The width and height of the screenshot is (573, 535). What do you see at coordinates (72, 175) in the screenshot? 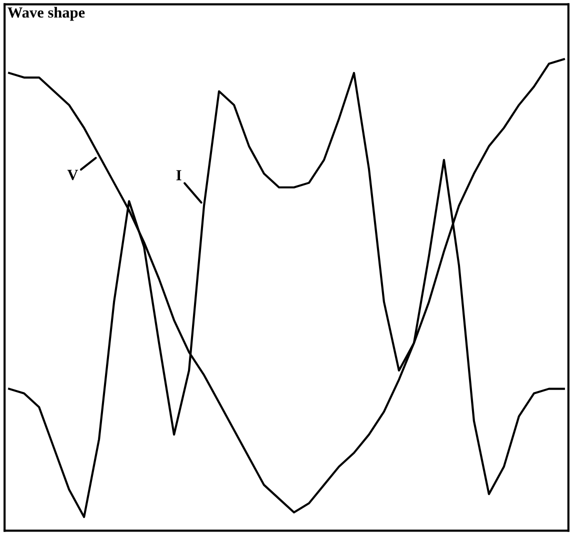
I see `legend-label: V` at bounding box center [72, 175].